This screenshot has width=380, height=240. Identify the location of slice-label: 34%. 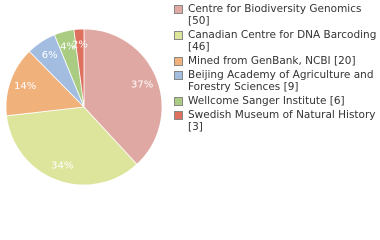
(62, 165).